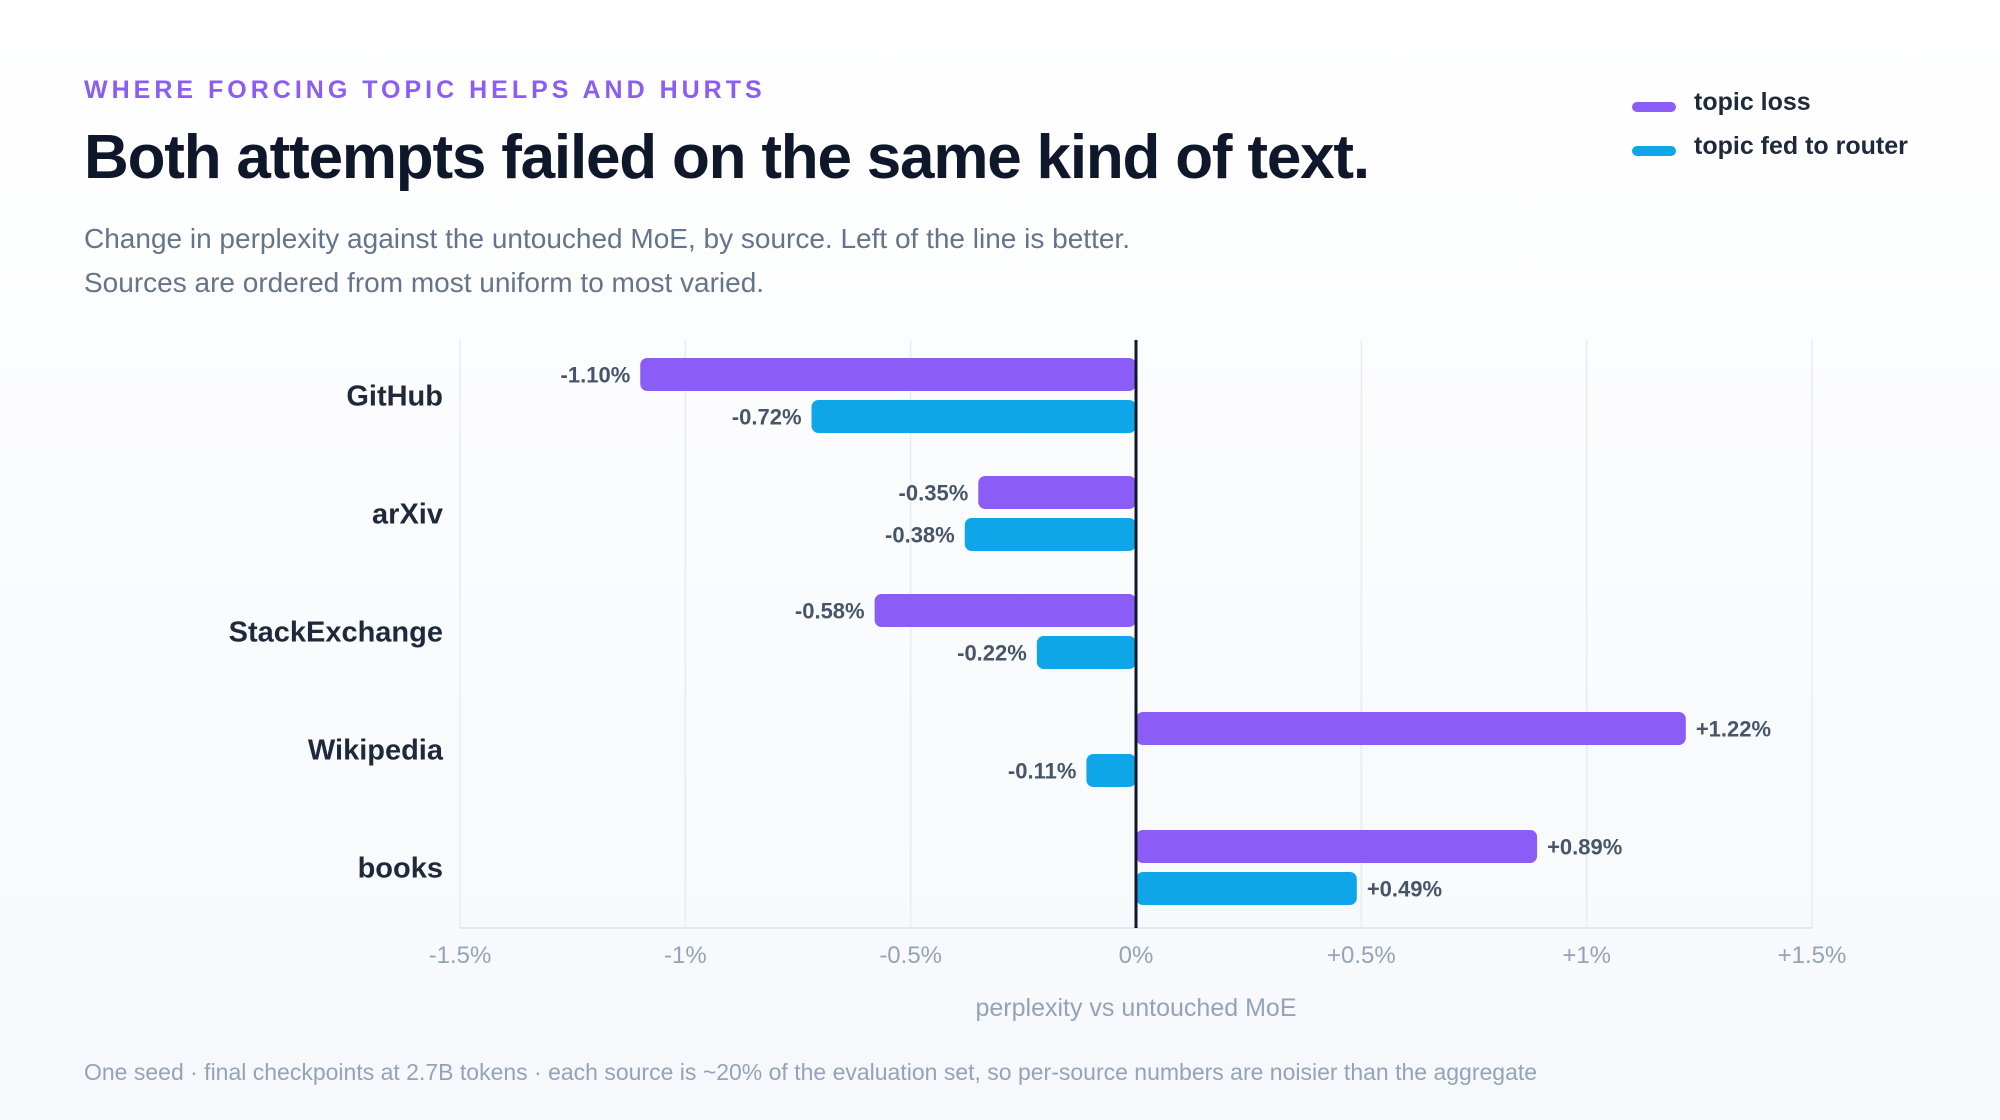 The width and height of the screenshot is (2000, 1120). What do you see at coordinates (1042, 771) in the screenshot?
I see `data-label-topic-fed-to-router-wikipedia: -0.11%` at bounding box center [1042, 771].